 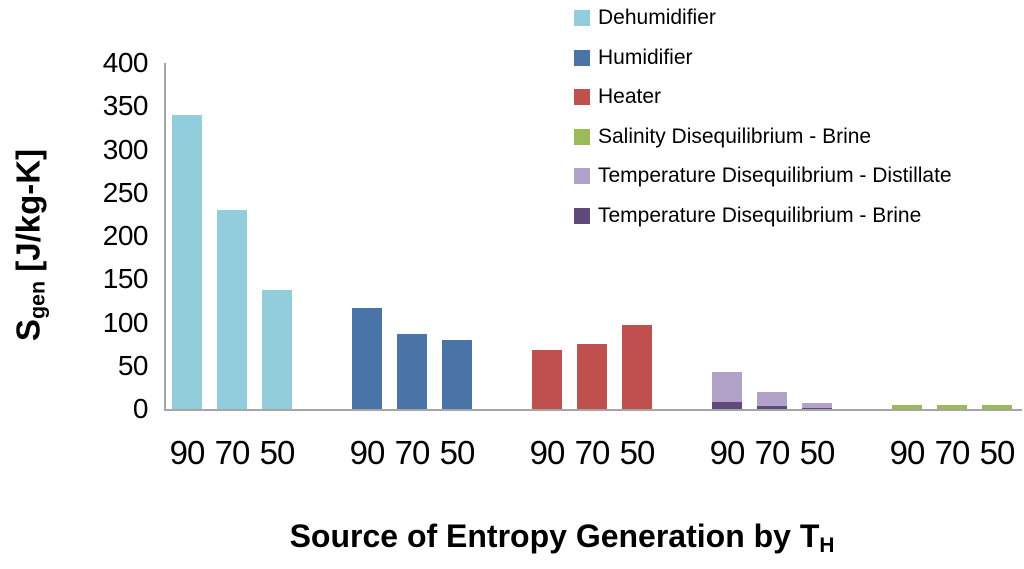 What do you see at coordinates (125, 279) in the screenshot?
I see `y-axis-tick-label-150: 150` at bounding box center [125, 279].